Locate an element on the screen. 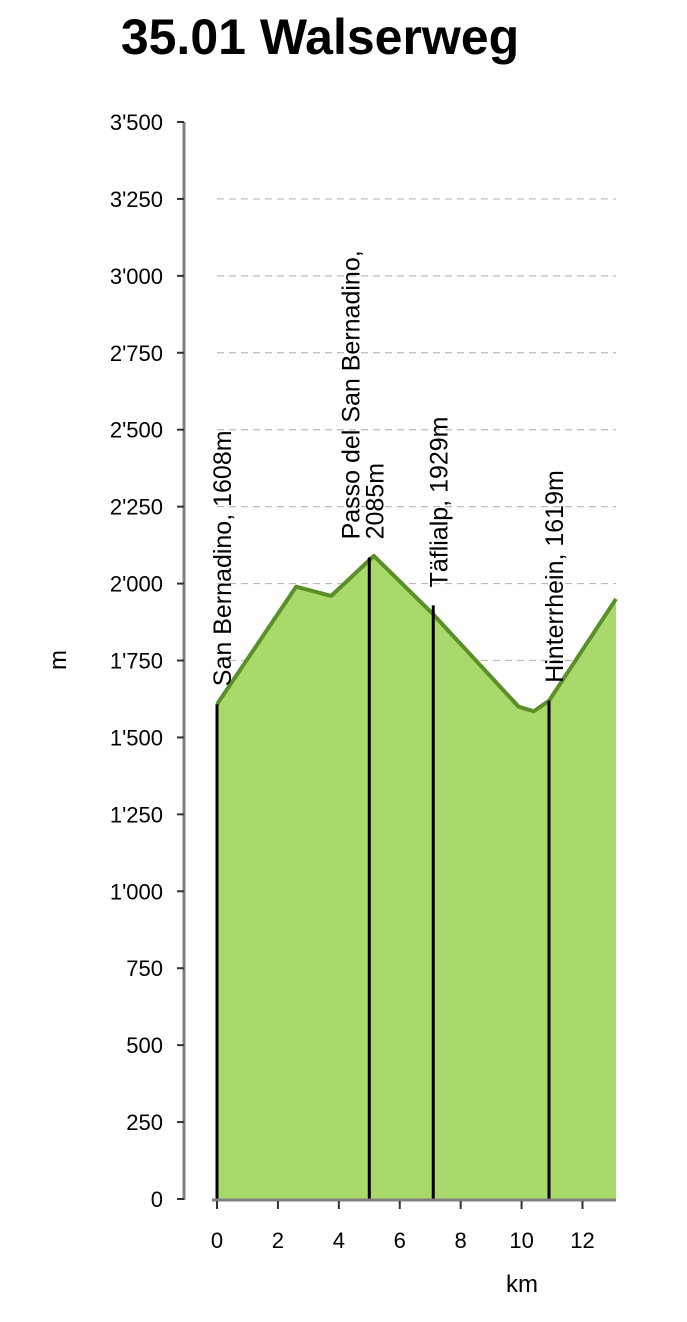  x-tick-label: 6 is located at coordinates (400, 1240).